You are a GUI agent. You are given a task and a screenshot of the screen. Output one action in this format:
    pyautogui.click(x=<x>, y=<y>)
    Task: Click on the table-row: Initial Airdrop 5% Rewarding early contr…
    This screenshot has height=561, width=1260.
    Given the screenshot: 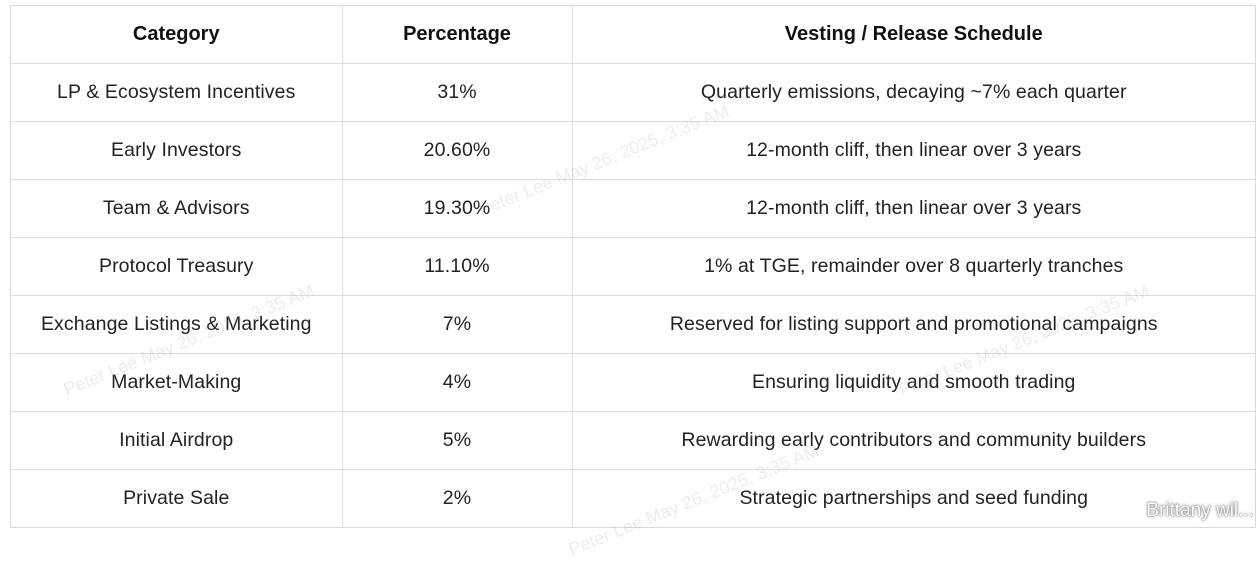 What is the action you would take?
    pyautogui.click(x=633, y=440)
    